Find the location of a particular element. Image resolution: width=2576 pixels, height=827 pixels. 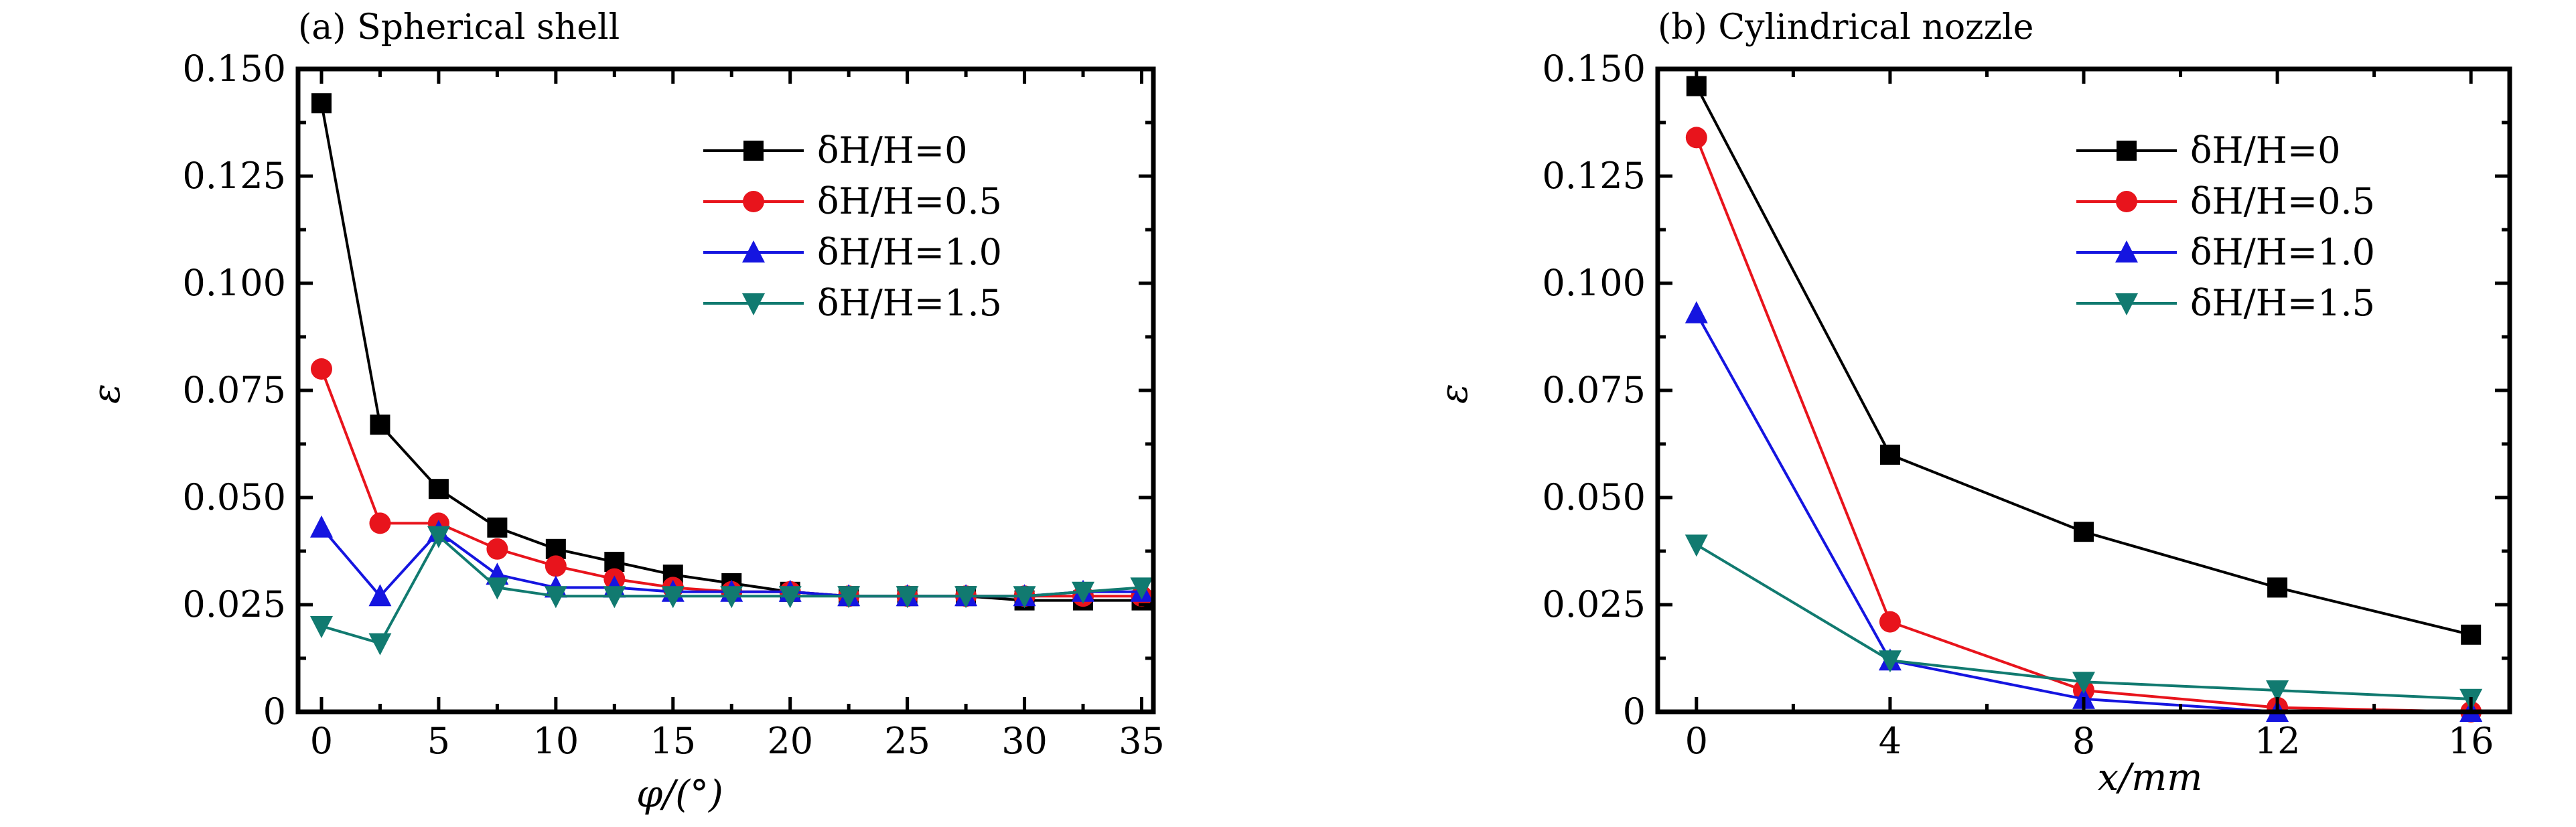

panel-a-legend: δH/H=0 δH/H=0.5 δH/H=1.0 δH/H=1.5 is located at coordinates (852, 226).